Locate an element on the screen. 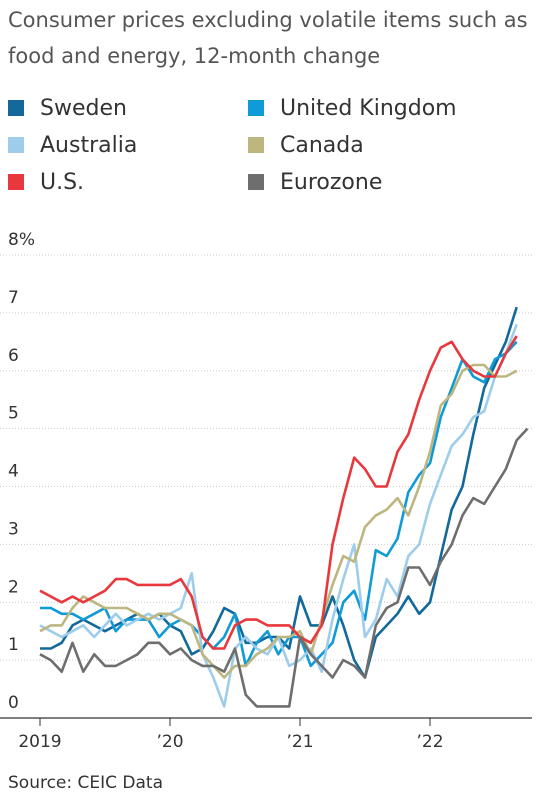  y-tick-label: 8% is located at coordinates (21, 240).